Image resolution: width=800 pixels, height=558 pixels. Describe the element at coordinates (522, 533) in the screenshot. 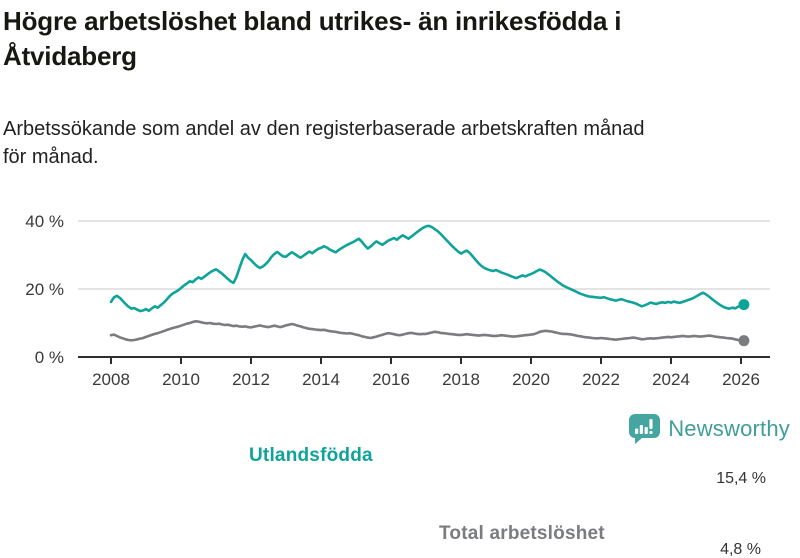

I see `series-label-total-arbetsloshet: Total arbetslöshet` at that location.